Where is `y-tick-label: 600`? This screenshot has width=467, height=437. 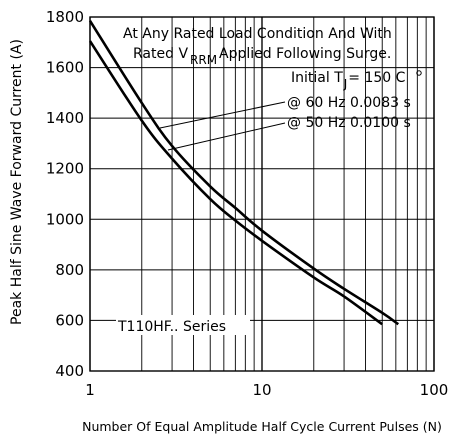 y-tick-label: 600 is located at coordinates (69, 320).